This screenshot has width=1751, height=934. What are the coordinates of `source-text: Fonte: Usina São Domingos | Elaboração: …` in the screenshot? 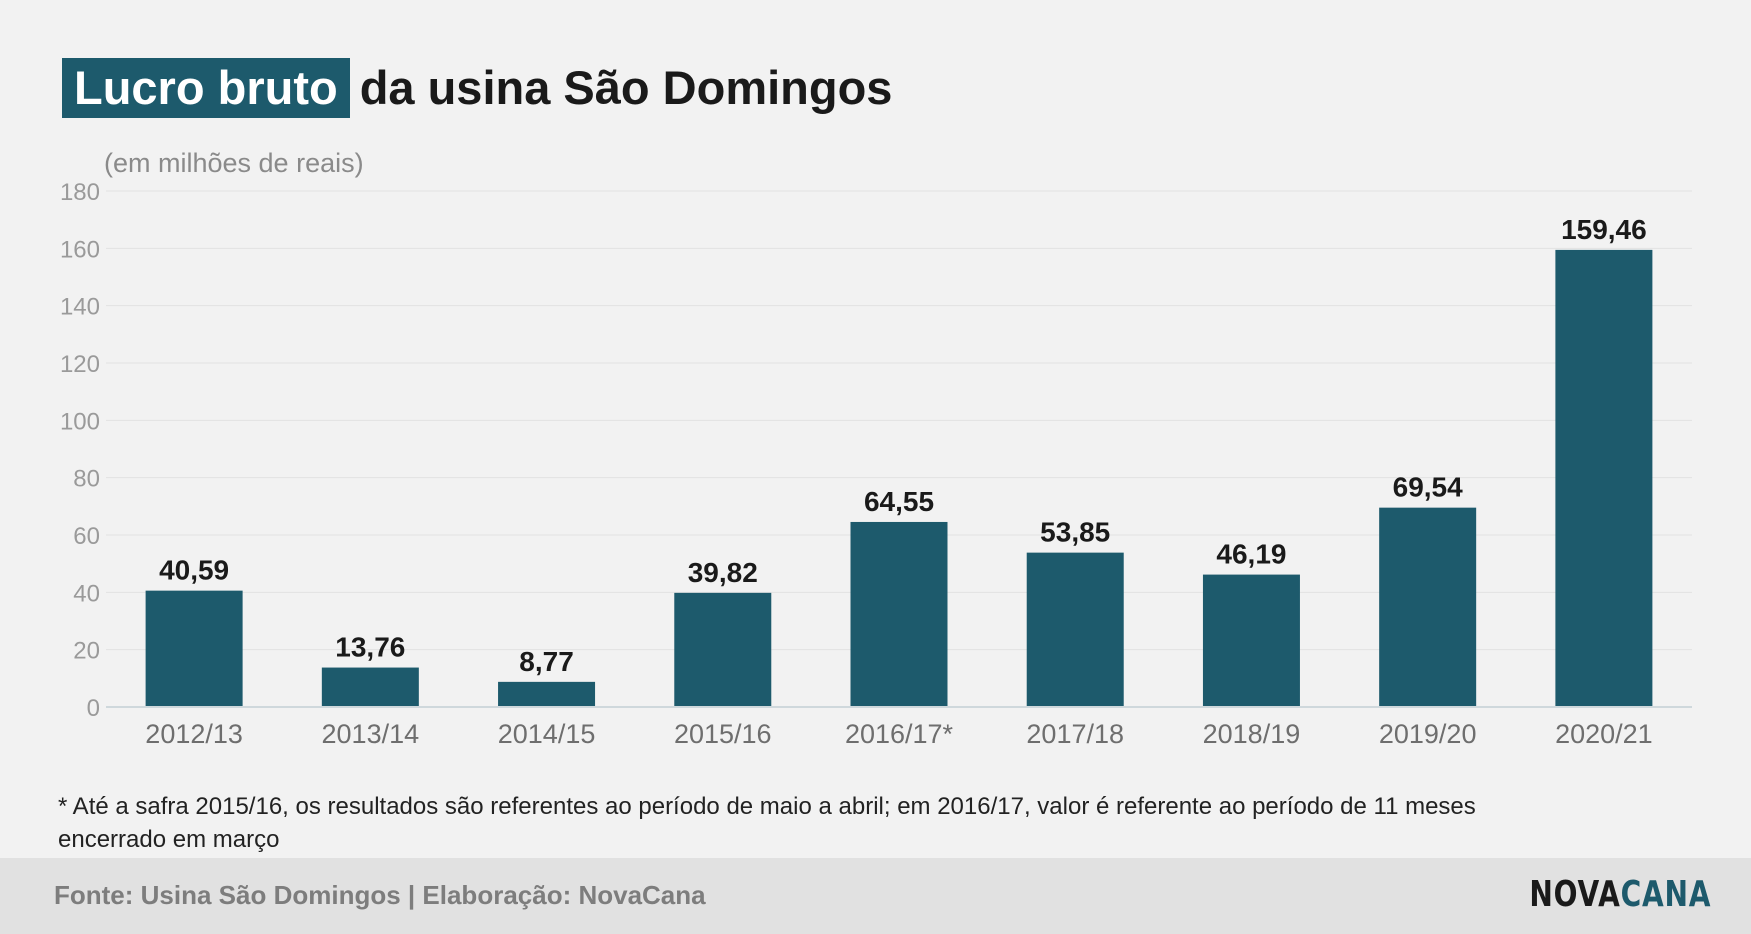 It's located at (380, 895).